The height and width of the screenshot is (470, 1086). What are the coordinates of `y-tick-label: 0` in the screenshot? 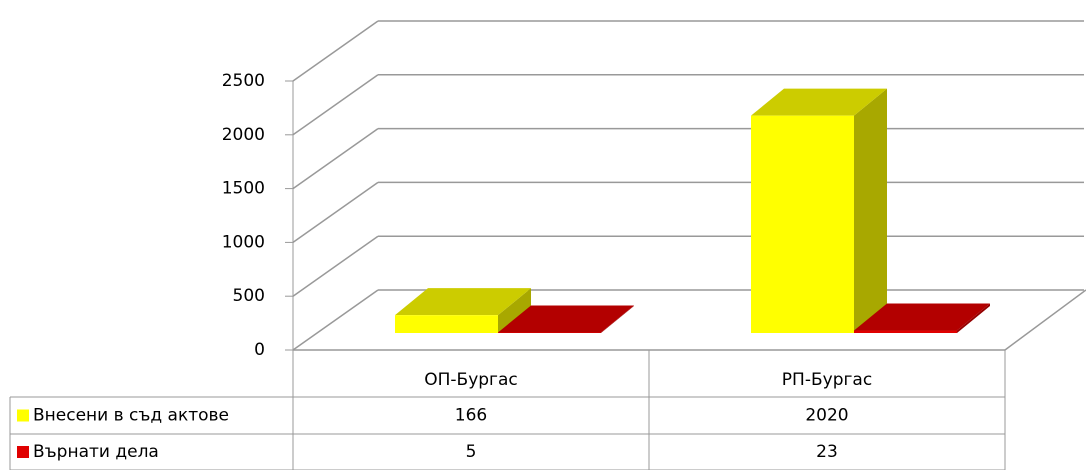 It's located at (259, 350).